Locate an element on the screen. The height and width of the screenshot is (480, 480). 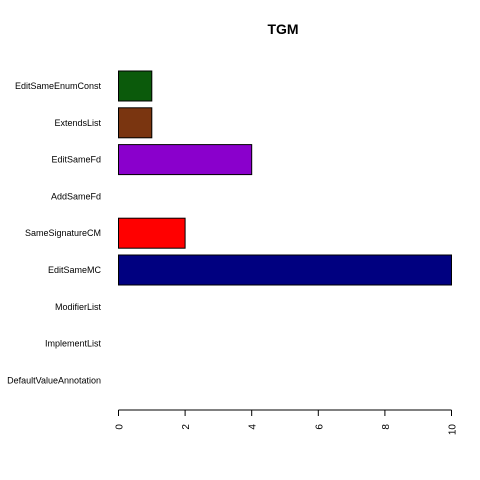
bar-EditSameMC is located at coordinates (285, 270).